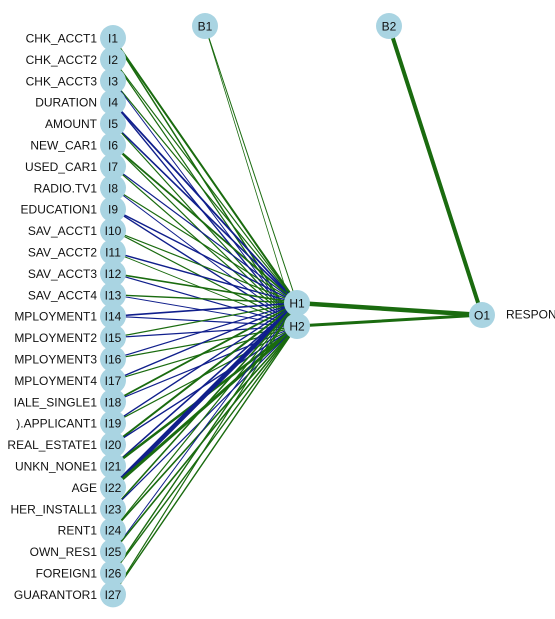  Describe the element at coordinates (71, 124) in the screenshot. I see `input-label-i5: AMOUNT` at that location.